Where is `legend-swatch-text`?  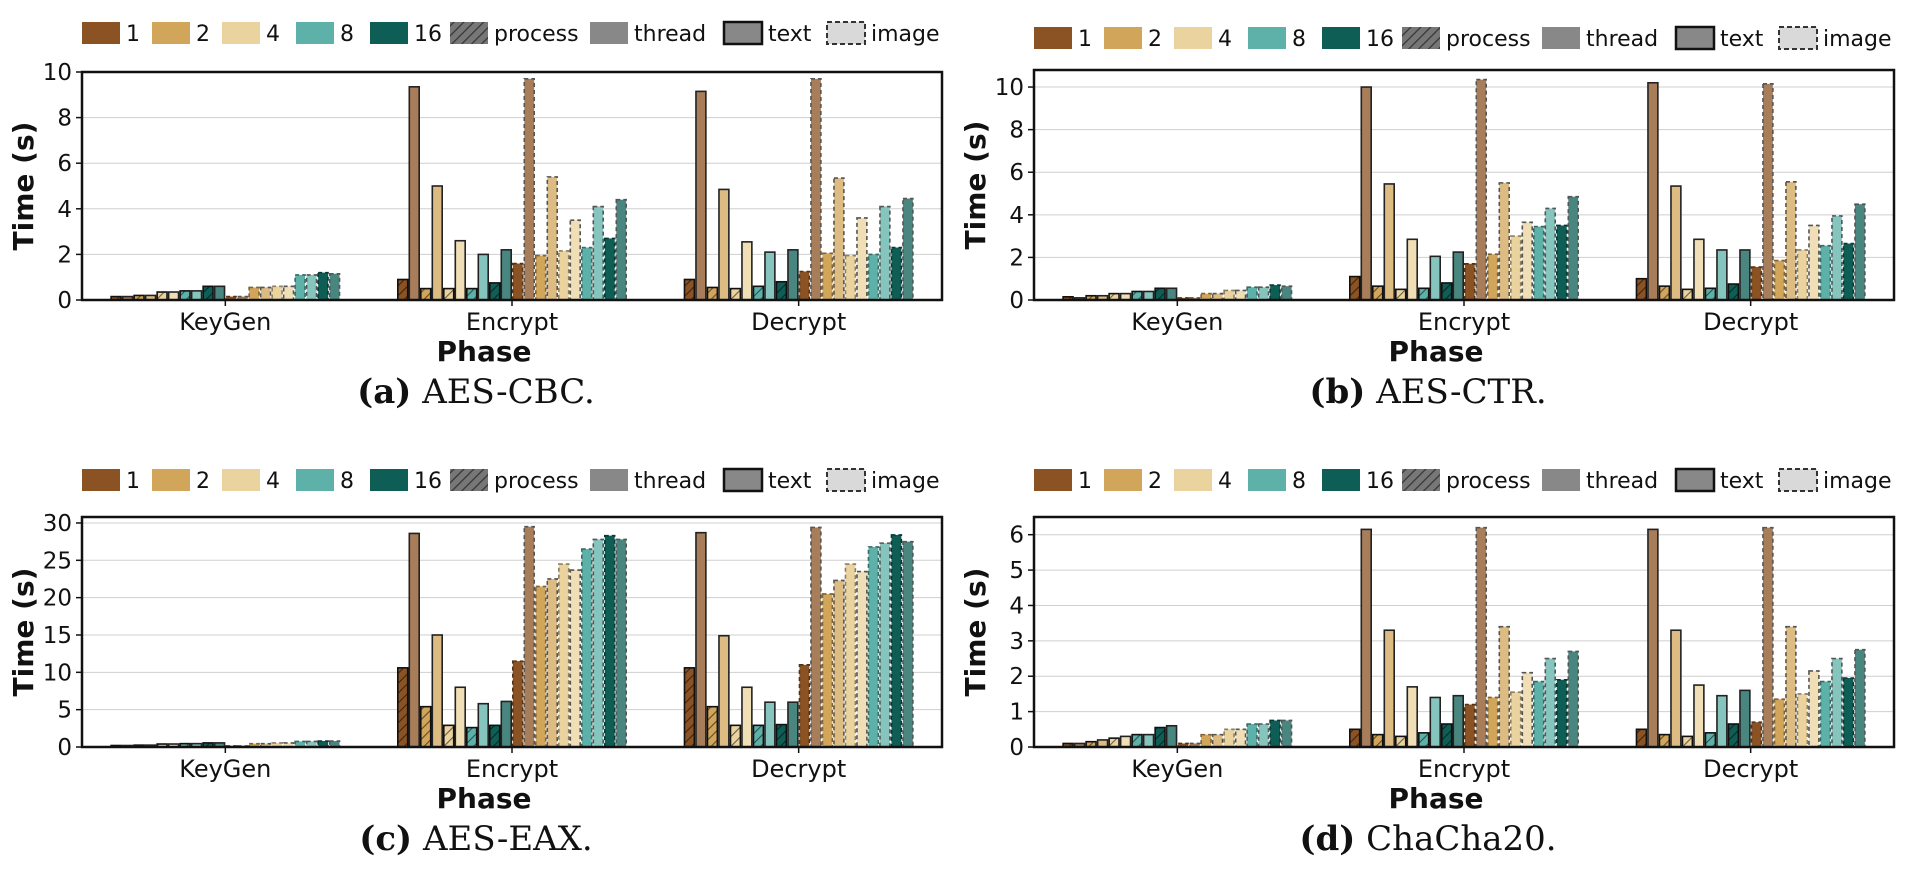 legend-swatch-text is located at coordinates (1695, 480).